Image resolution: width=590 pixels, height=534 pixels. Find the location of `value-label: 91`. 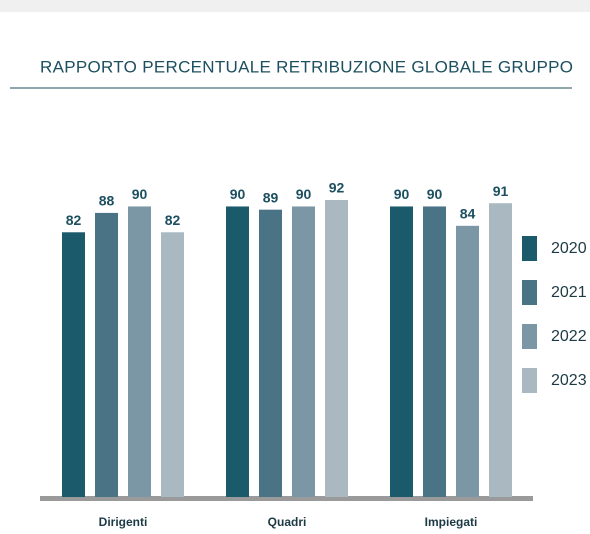

value-label: 91 is located at coordinates (501, 191).